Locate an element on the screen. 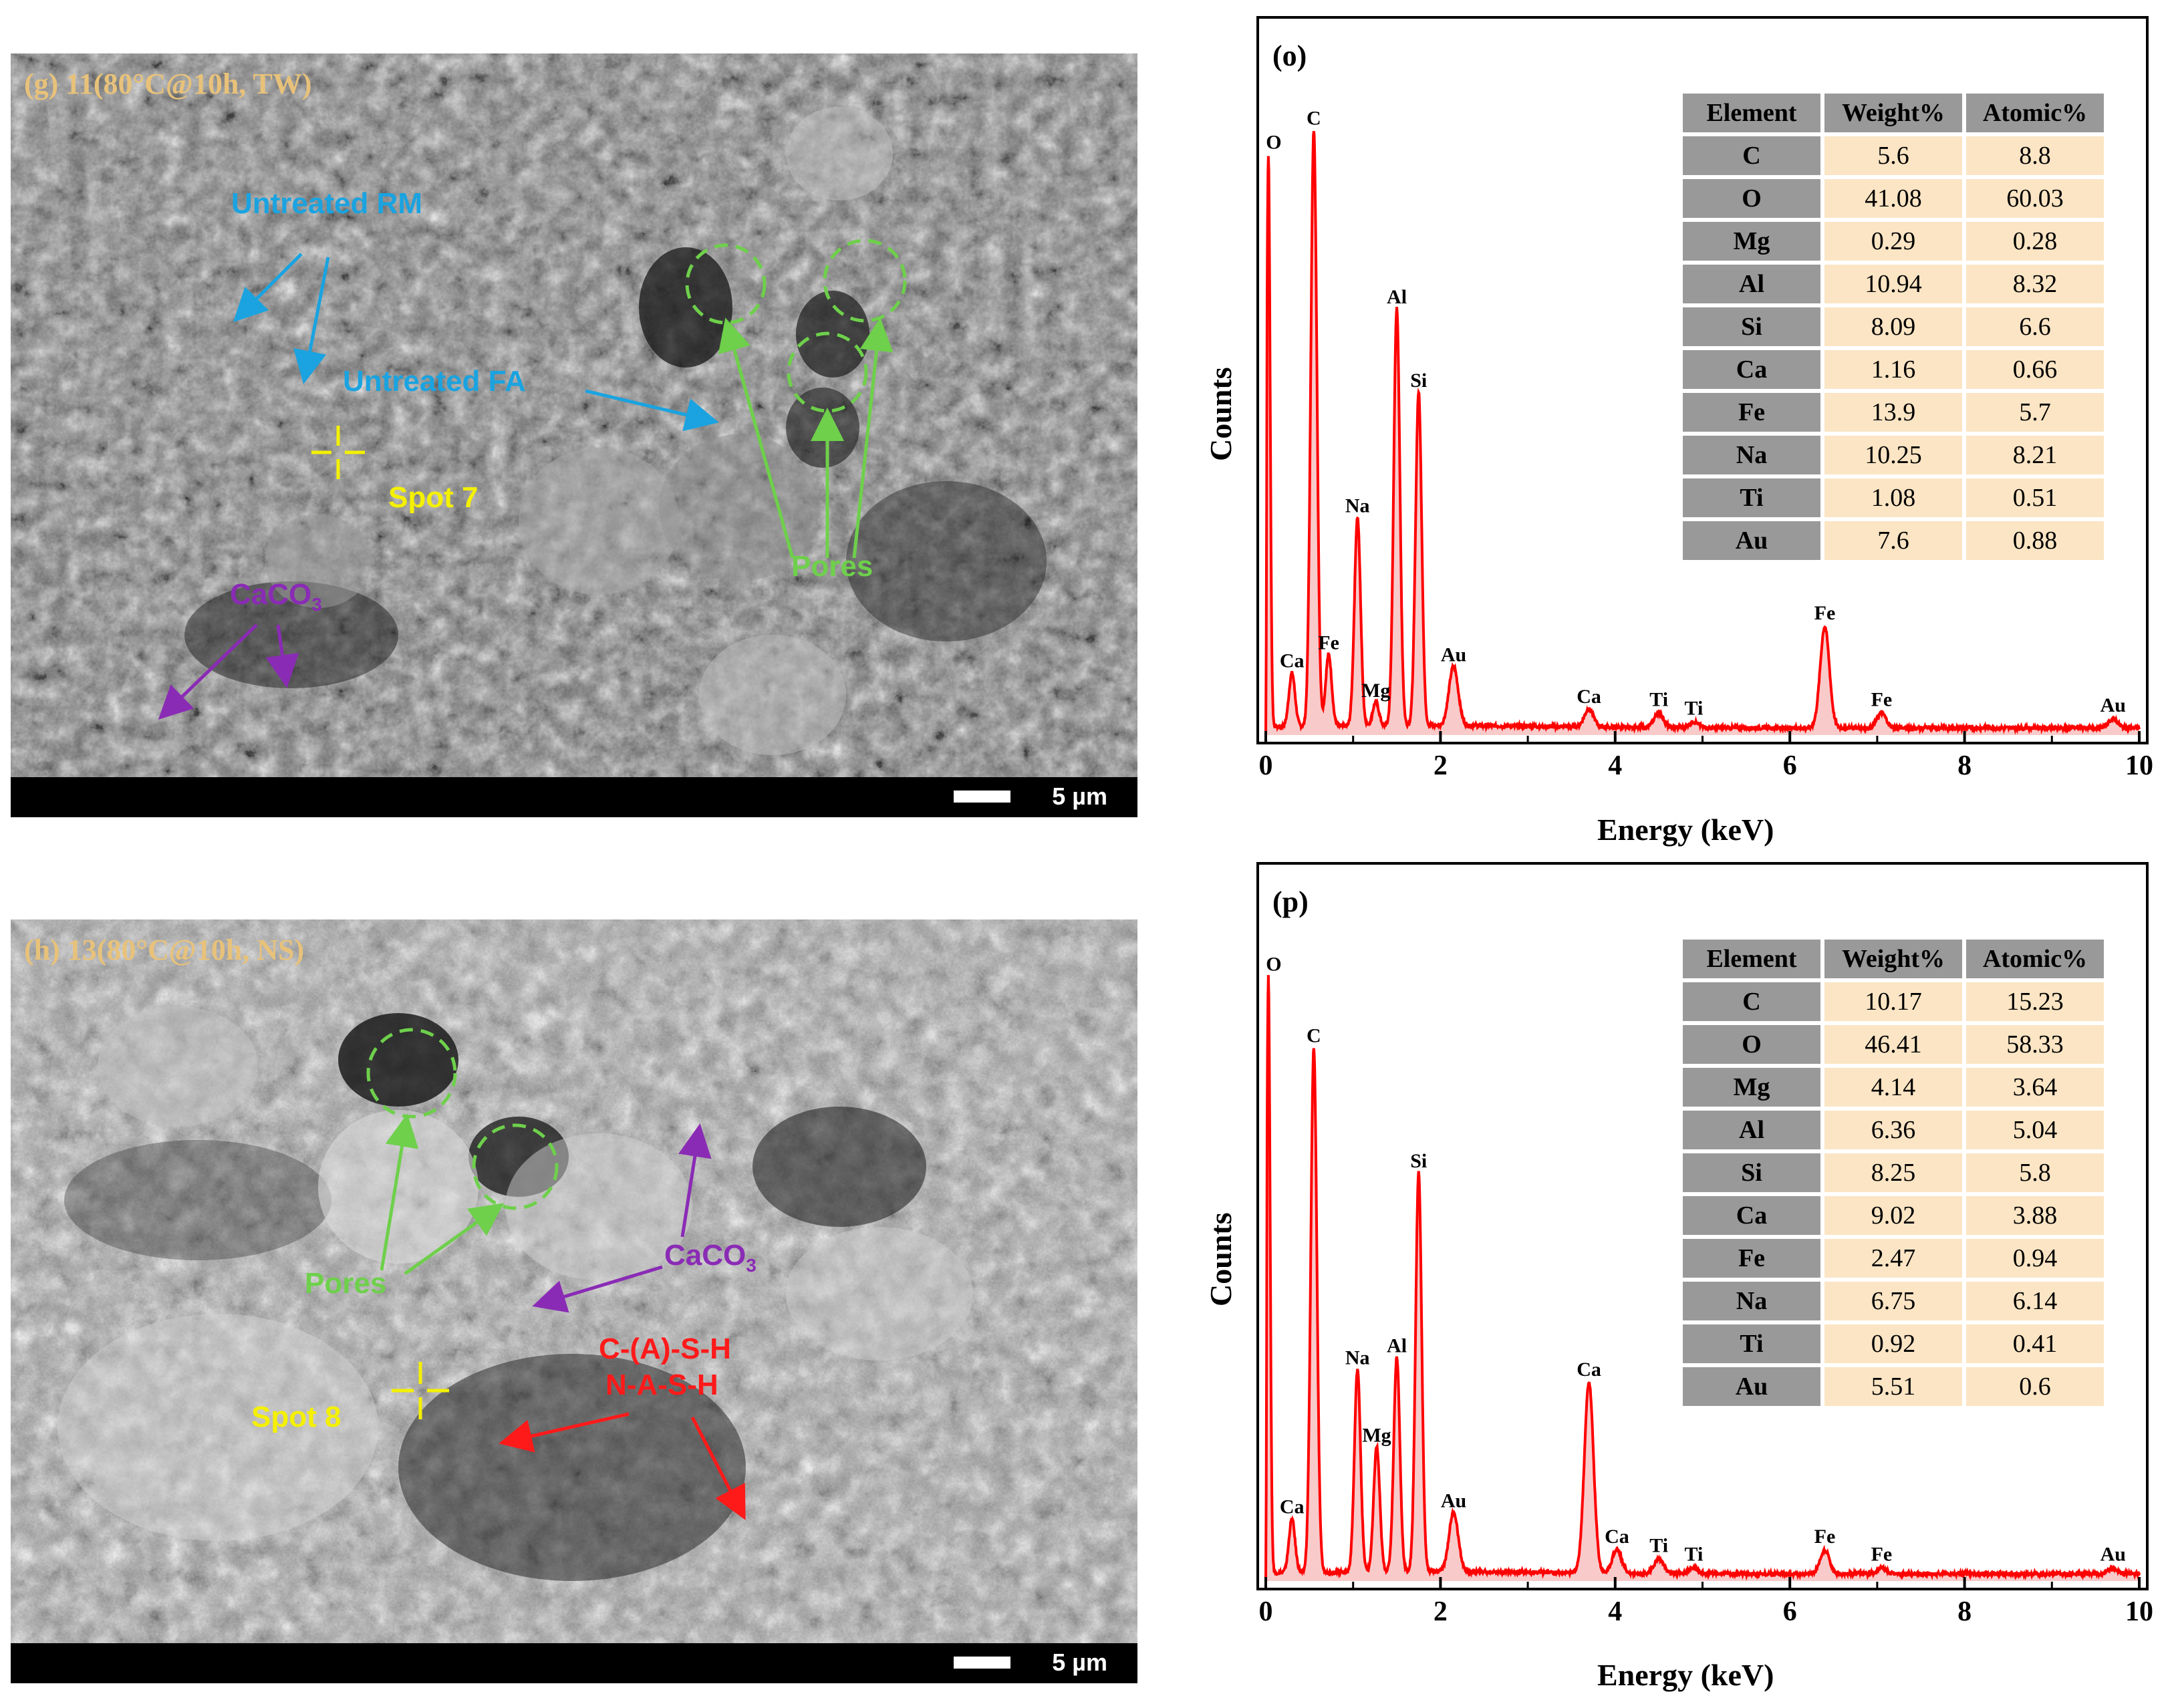 Image resolution: width=2174 pixels, height=1708 pixels. weight-cell: 0.92 is located at coordinates (1893, 1343).